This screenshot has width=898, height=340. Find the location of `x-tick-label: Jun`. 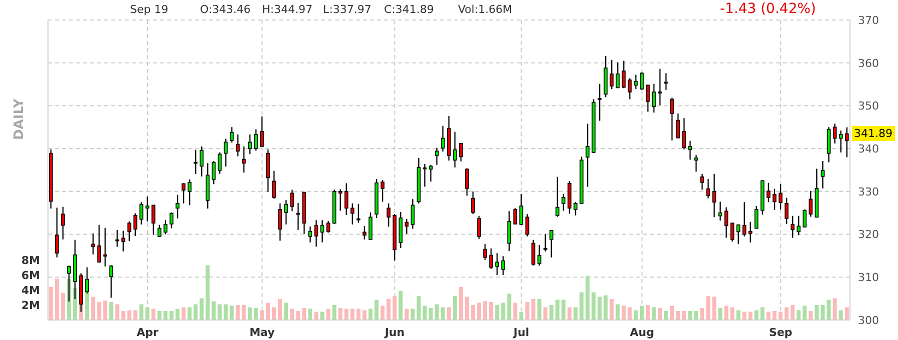

x-tick-label: Jun is located at coordinates (394, 332).